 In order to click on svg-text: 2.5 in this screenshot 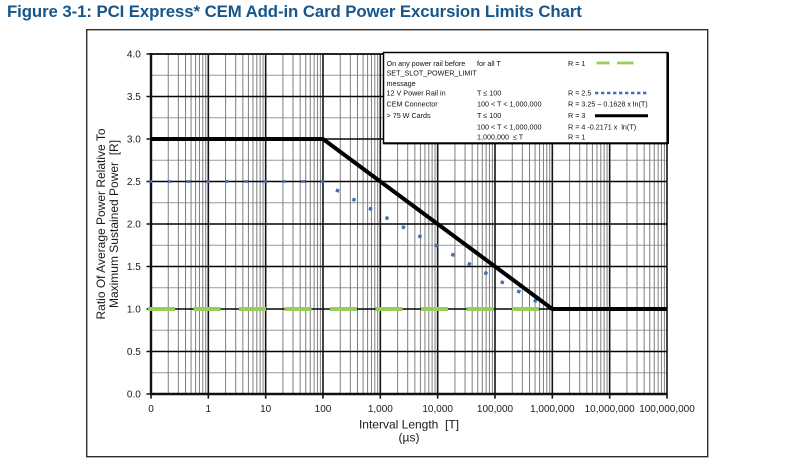, I will do `click(134, 182)`.